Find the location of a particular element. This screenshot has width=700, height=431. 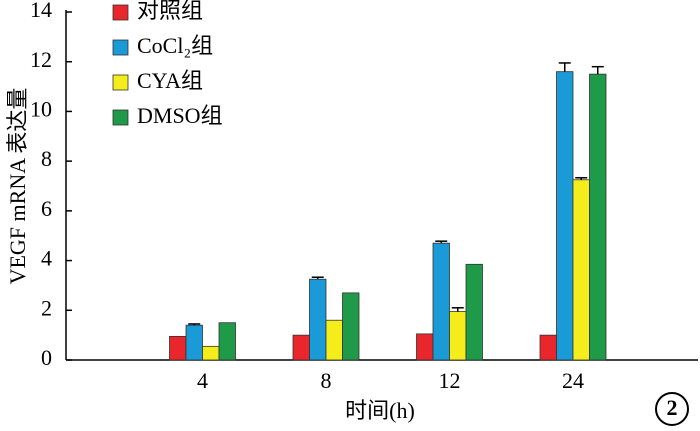

y-tick-label: 6 is located at coordinates (46, 208).